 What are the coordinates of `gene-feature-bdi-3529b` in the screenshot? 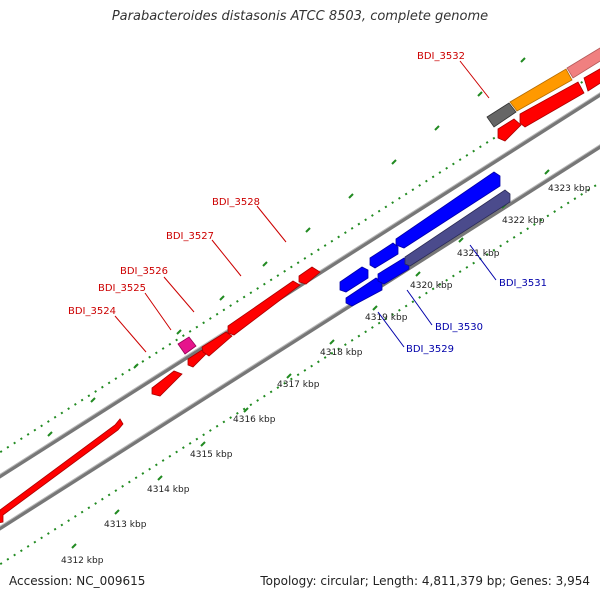 It's located at (364, 292).